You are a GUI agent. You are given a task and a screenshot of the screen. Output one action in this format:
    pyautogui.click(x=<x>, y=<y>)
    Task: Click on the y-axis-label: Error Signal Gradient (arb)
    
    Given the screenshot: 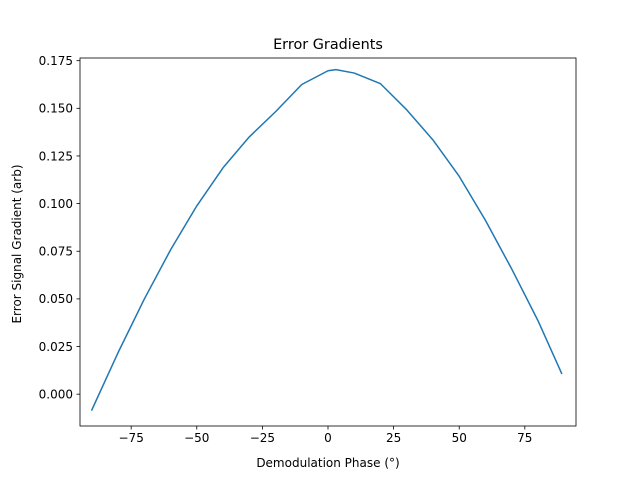 What is the action you would take?
    pyautogui.click(x=17, y=243)
    